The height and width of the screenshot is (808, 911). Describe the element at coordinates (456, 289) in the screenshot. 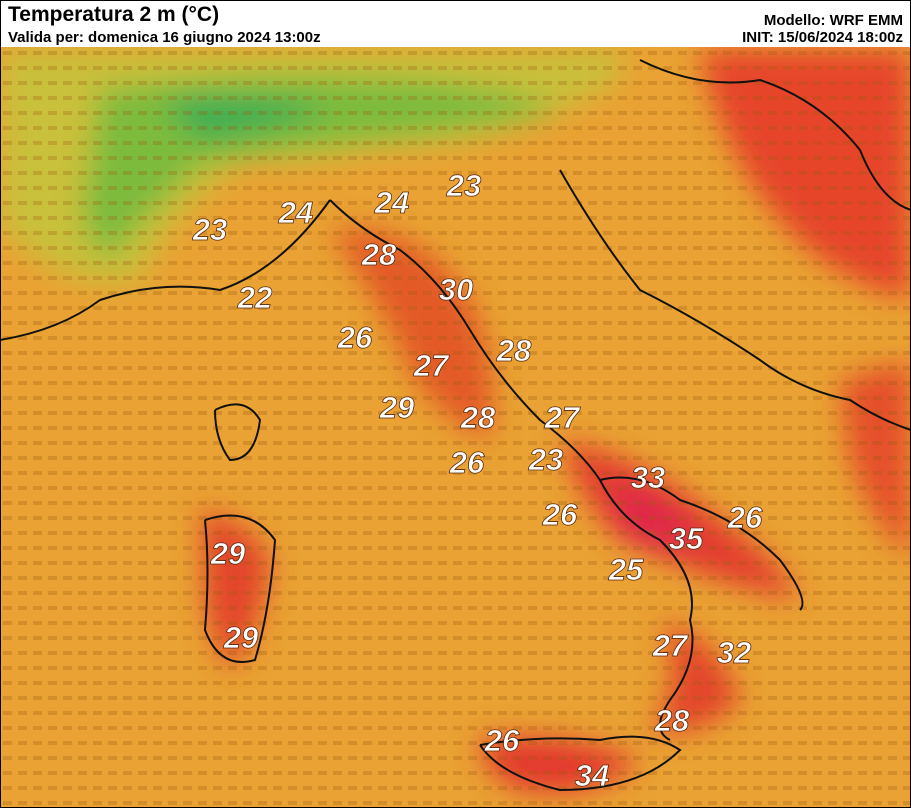

I see `temperature-label: 30` at that location.